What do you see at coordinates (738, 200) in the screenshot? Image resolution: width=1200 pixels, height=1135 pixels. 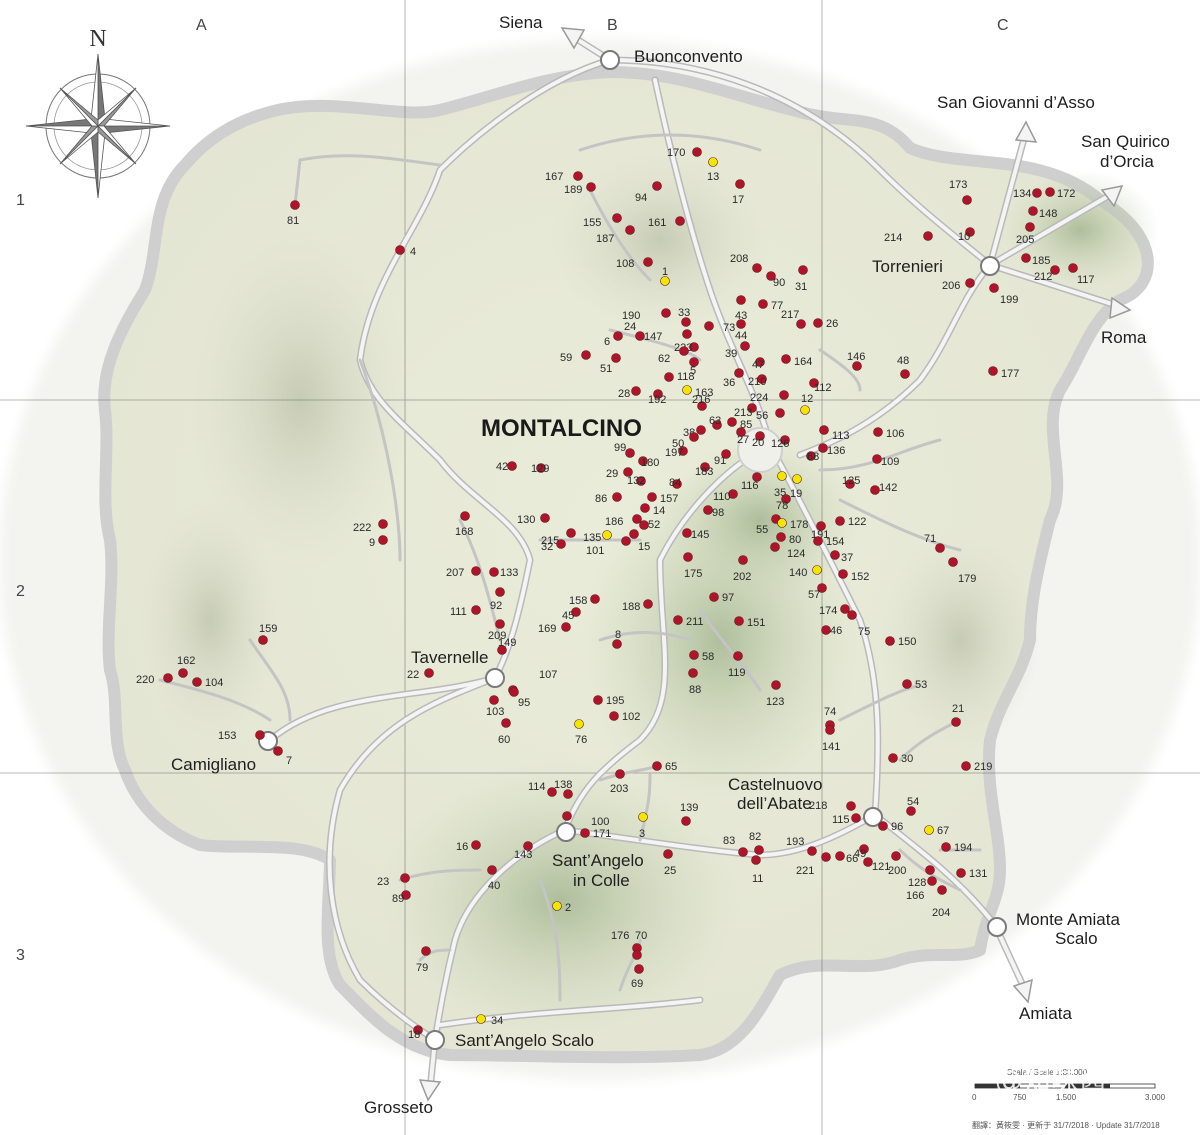 I see `marker-label: 17` at bounding box center [738, 200].